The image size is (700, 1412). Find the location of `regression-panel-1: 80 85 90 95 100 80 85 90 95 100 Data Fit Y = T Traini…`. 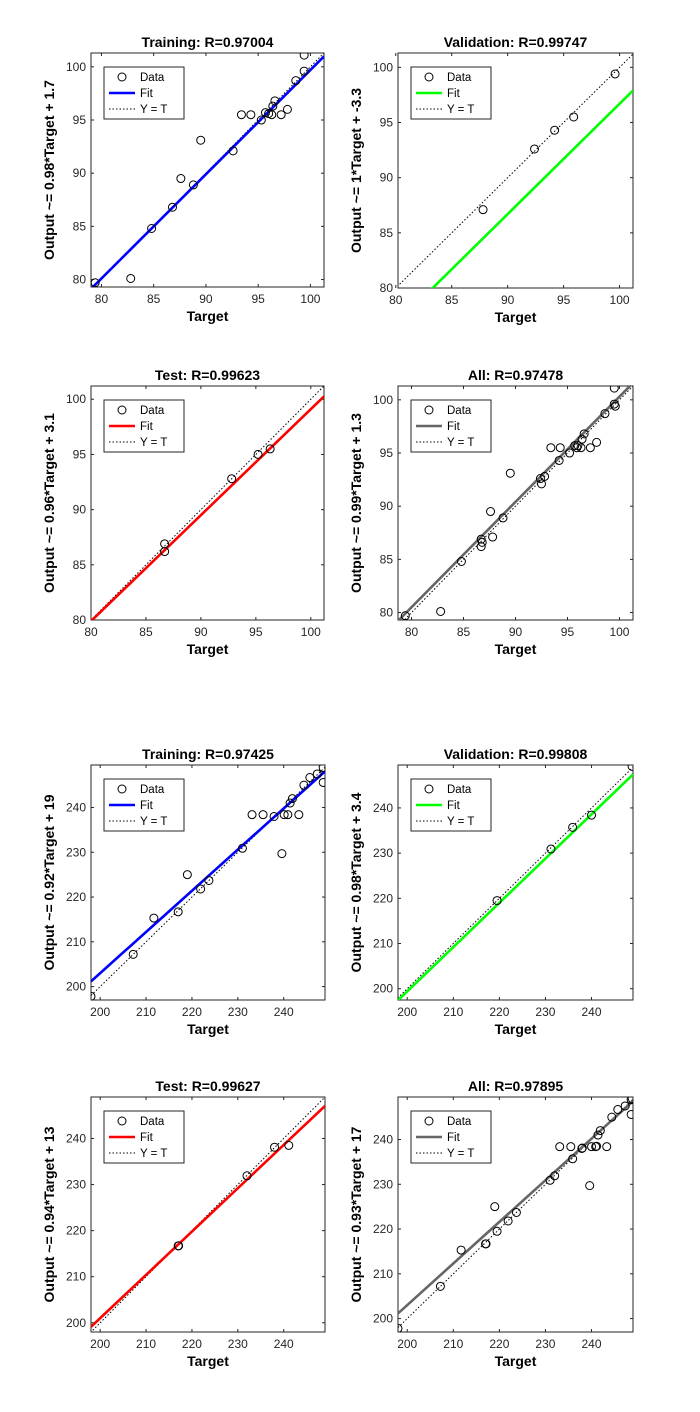

regression-panel-1: 80 85 90 95 100 80 85 90 95 100 Data Fit Y = T Traini… is located at coordinates (183, 179).